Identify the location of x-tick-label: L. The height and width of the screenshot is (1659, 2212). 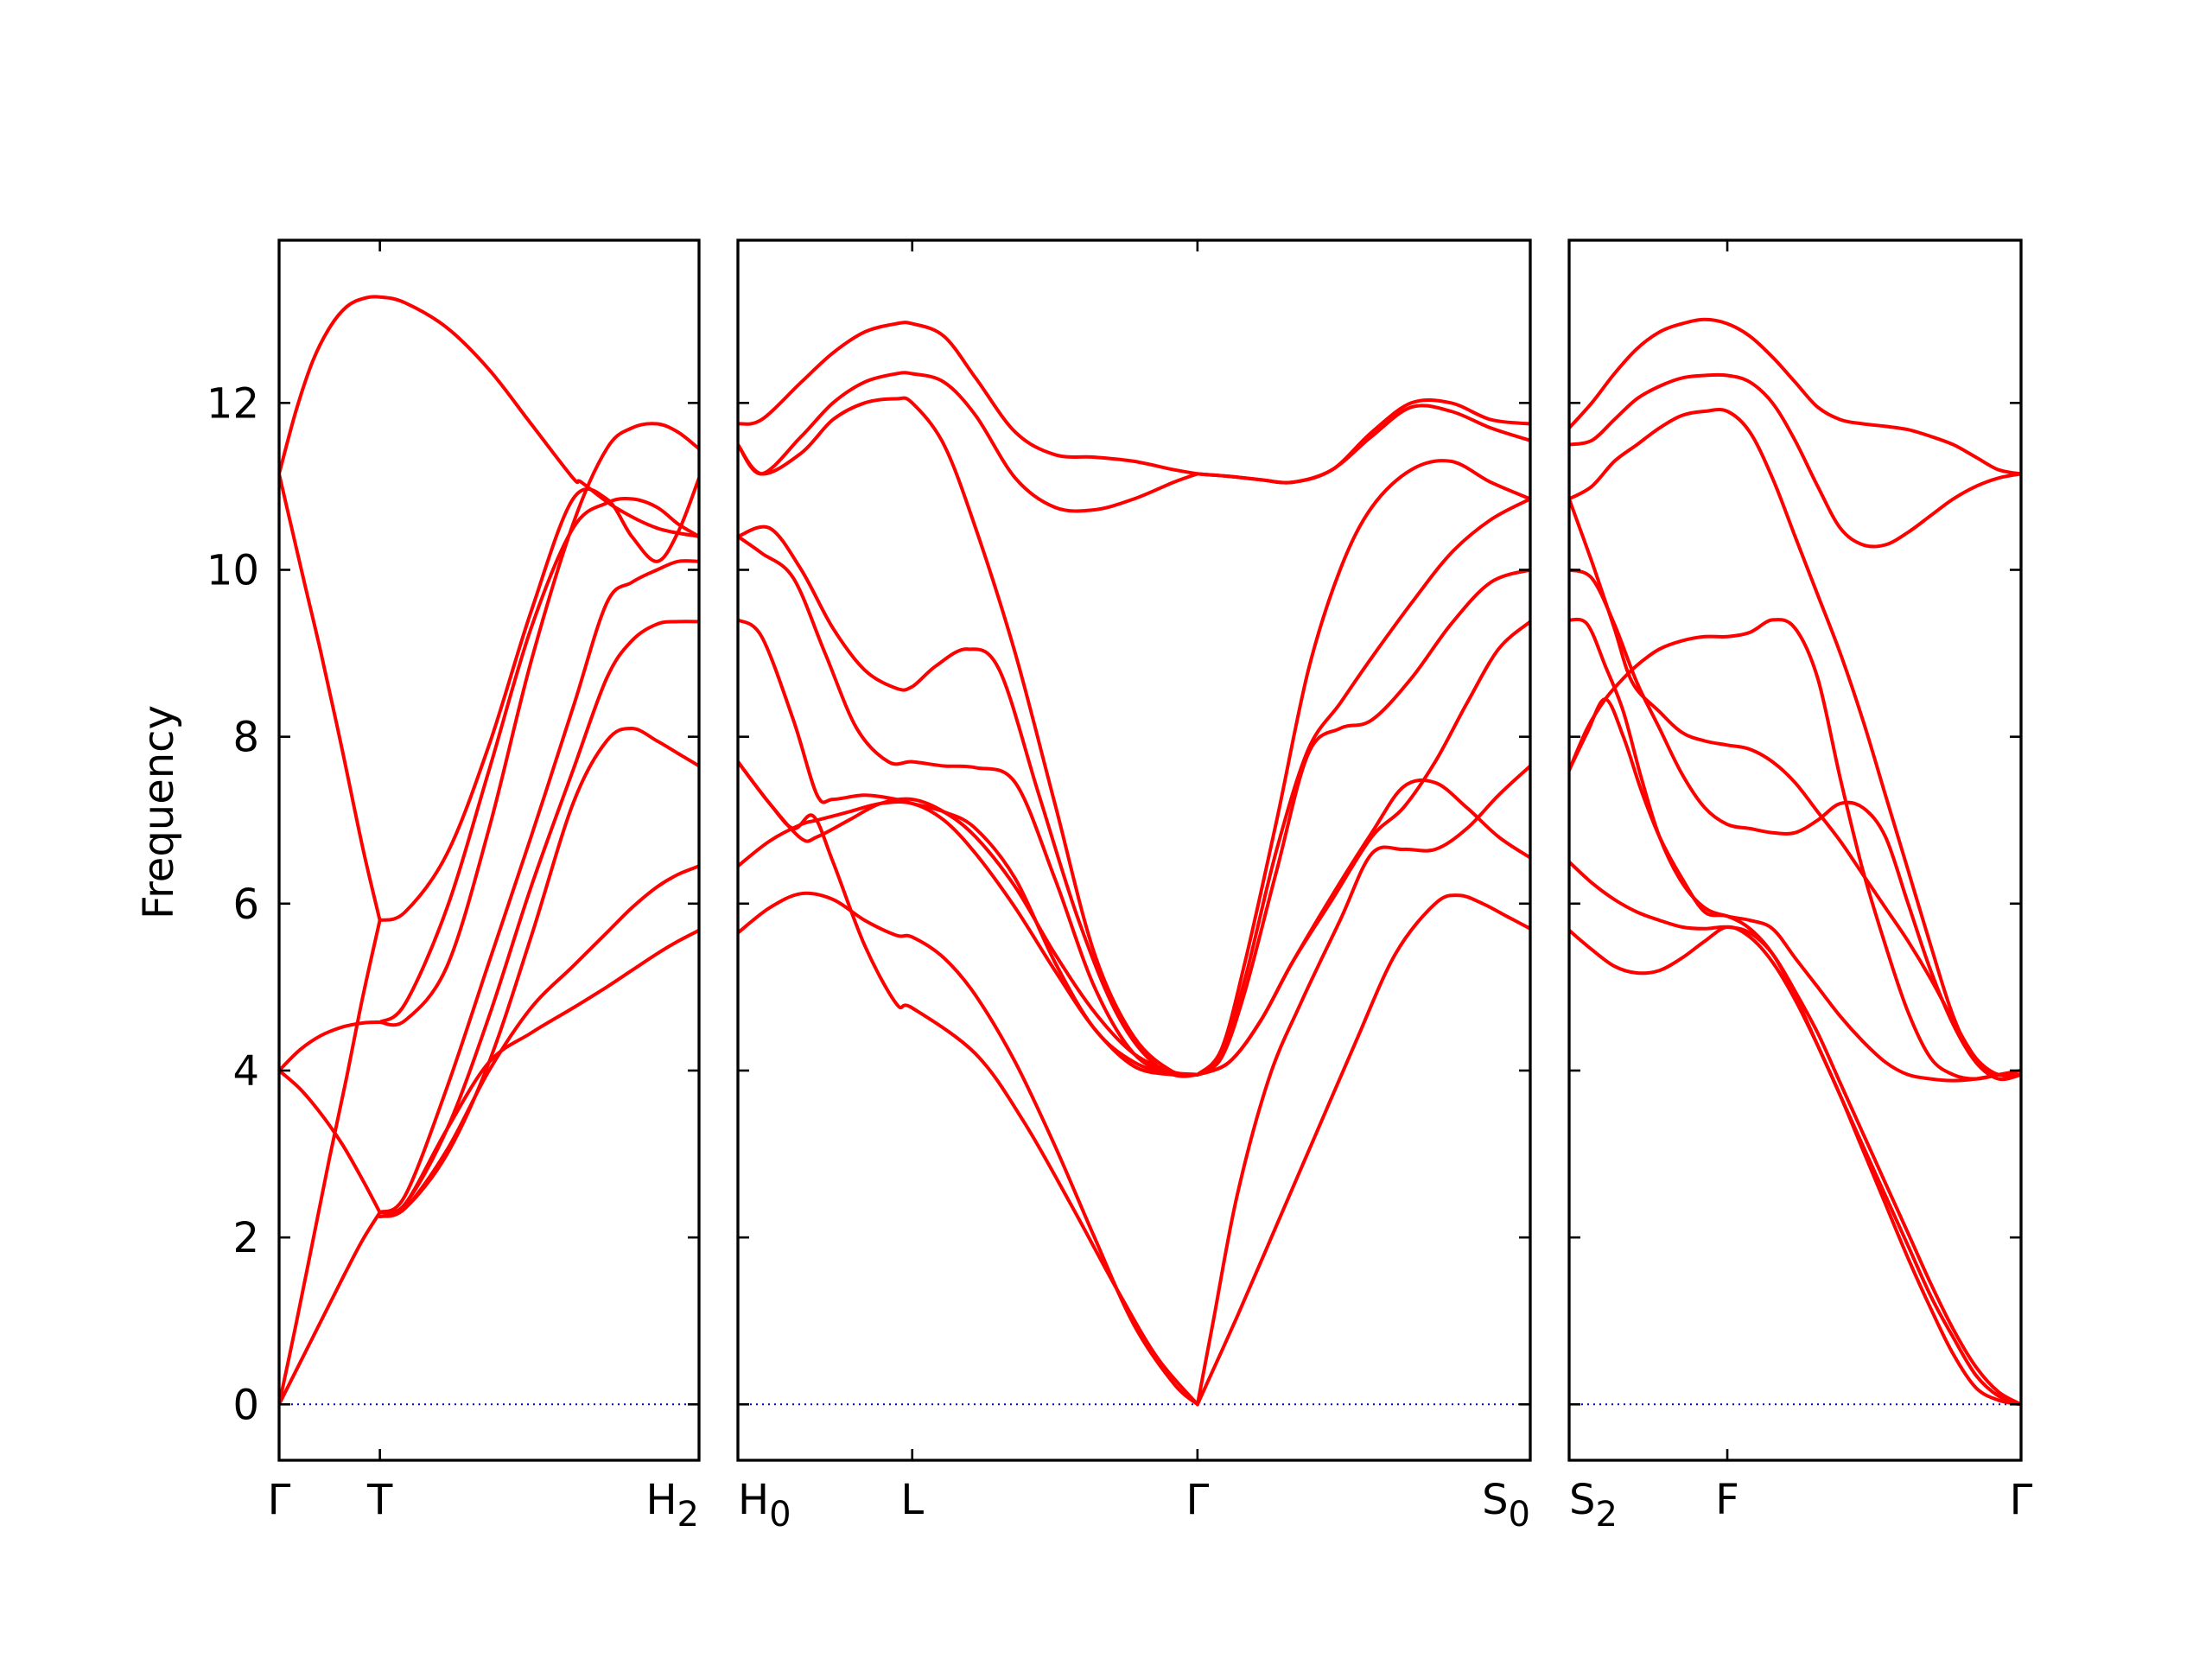
(912, 1500).